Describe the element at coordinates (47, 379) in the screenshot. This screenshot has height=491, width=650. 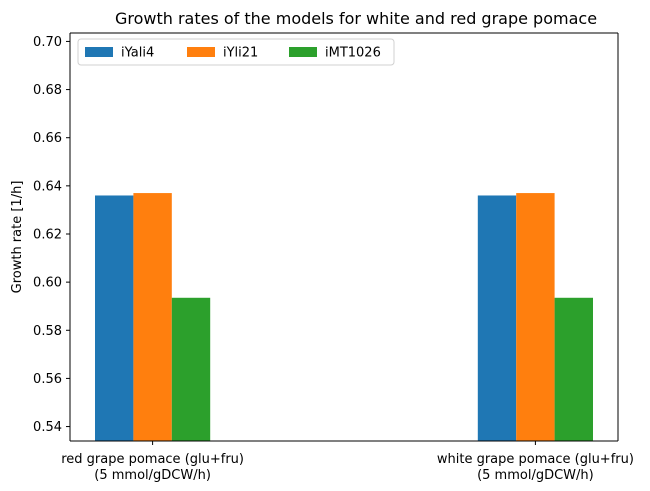
I see `y-tick-label: 0.56` at that location.